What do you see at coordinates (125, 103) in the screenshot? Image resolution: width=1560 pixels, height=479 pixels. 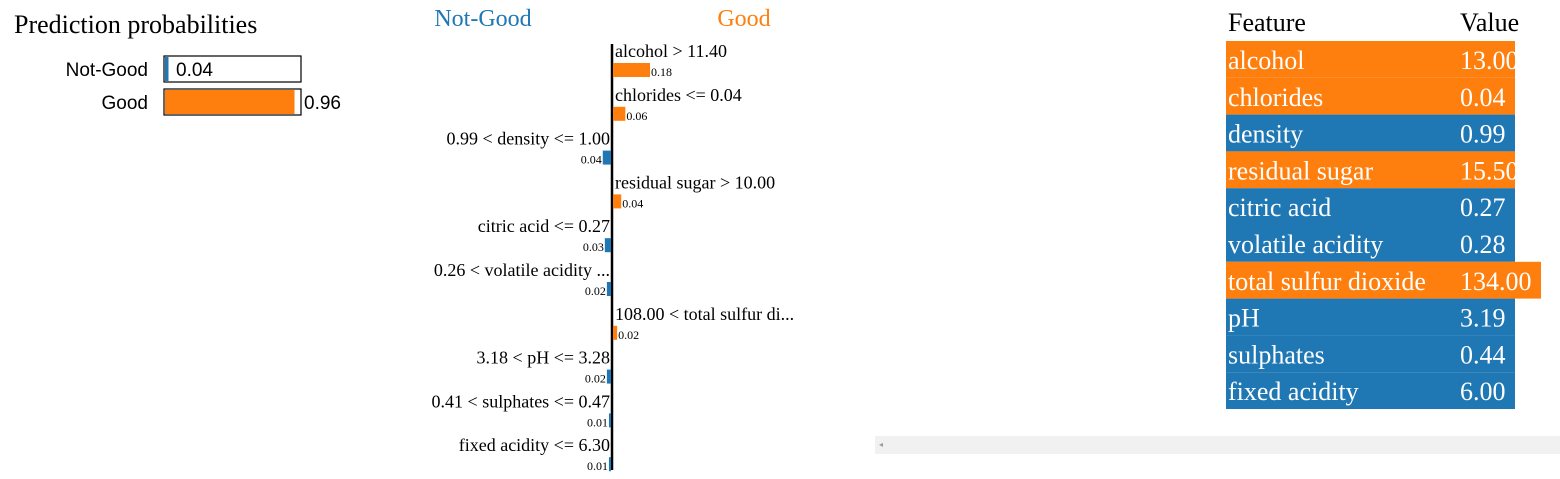 I see `probability-category-label: Good` at bounding box center [125, 103].